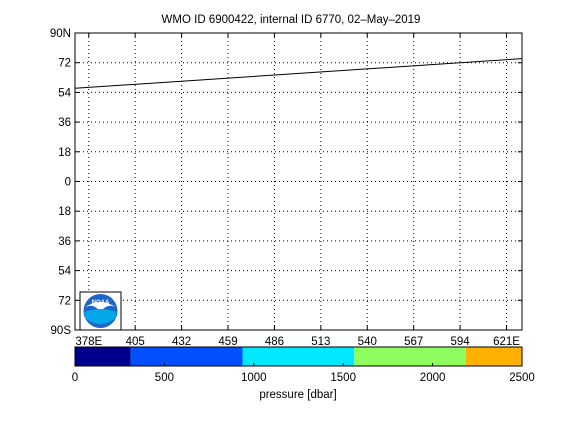  I want to click on logo-wave, so click(100, 316).